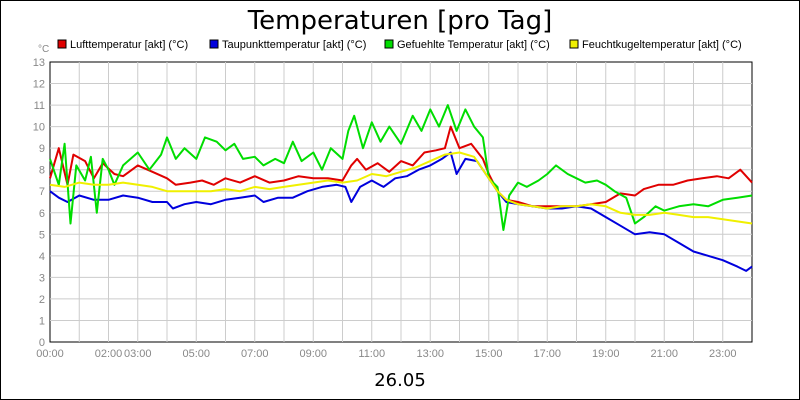 This screenshot has height=400, width=800. Describe the element at coordinates (50, 354) in the screenshot. I see `x-tick-label: 00:00` at that location.